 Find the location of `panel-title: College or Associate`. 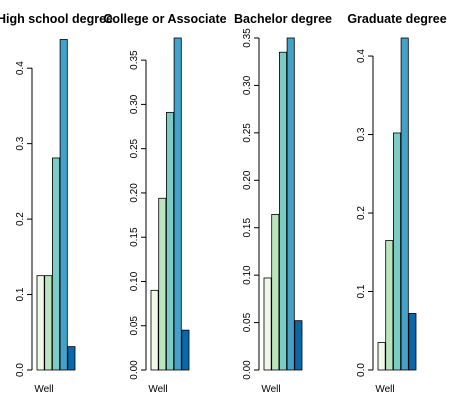

panel-title: College or Associate is located at coordinates (164, 19).